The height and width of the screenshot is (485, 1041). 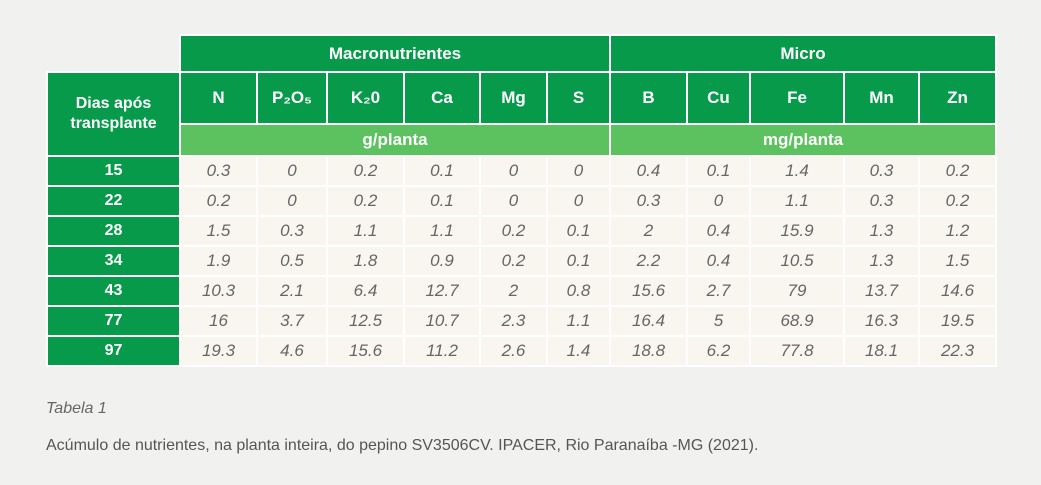 What do you see at coordinates (957, 98) in the screenshot?
I see `column-header: Zn` at bounding box center [957, 98].